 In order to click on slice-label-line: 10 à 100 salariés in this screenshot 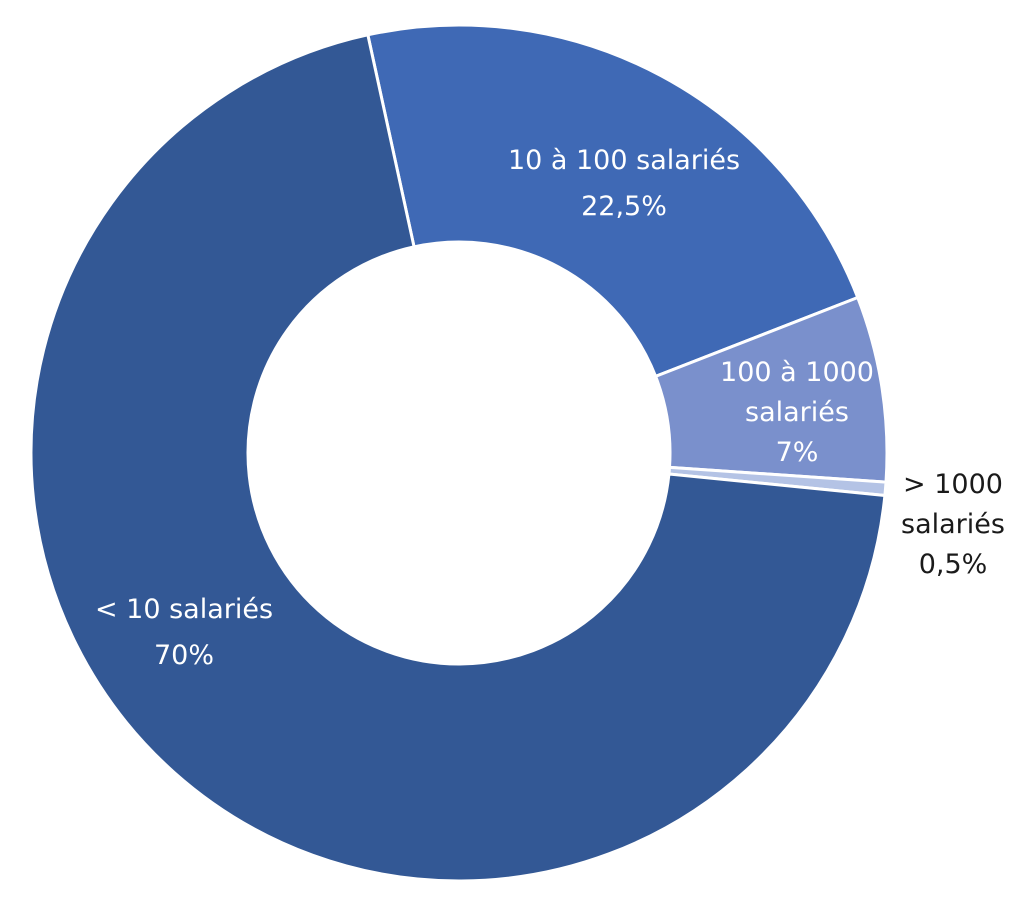, I will do `click(624, 160)`.